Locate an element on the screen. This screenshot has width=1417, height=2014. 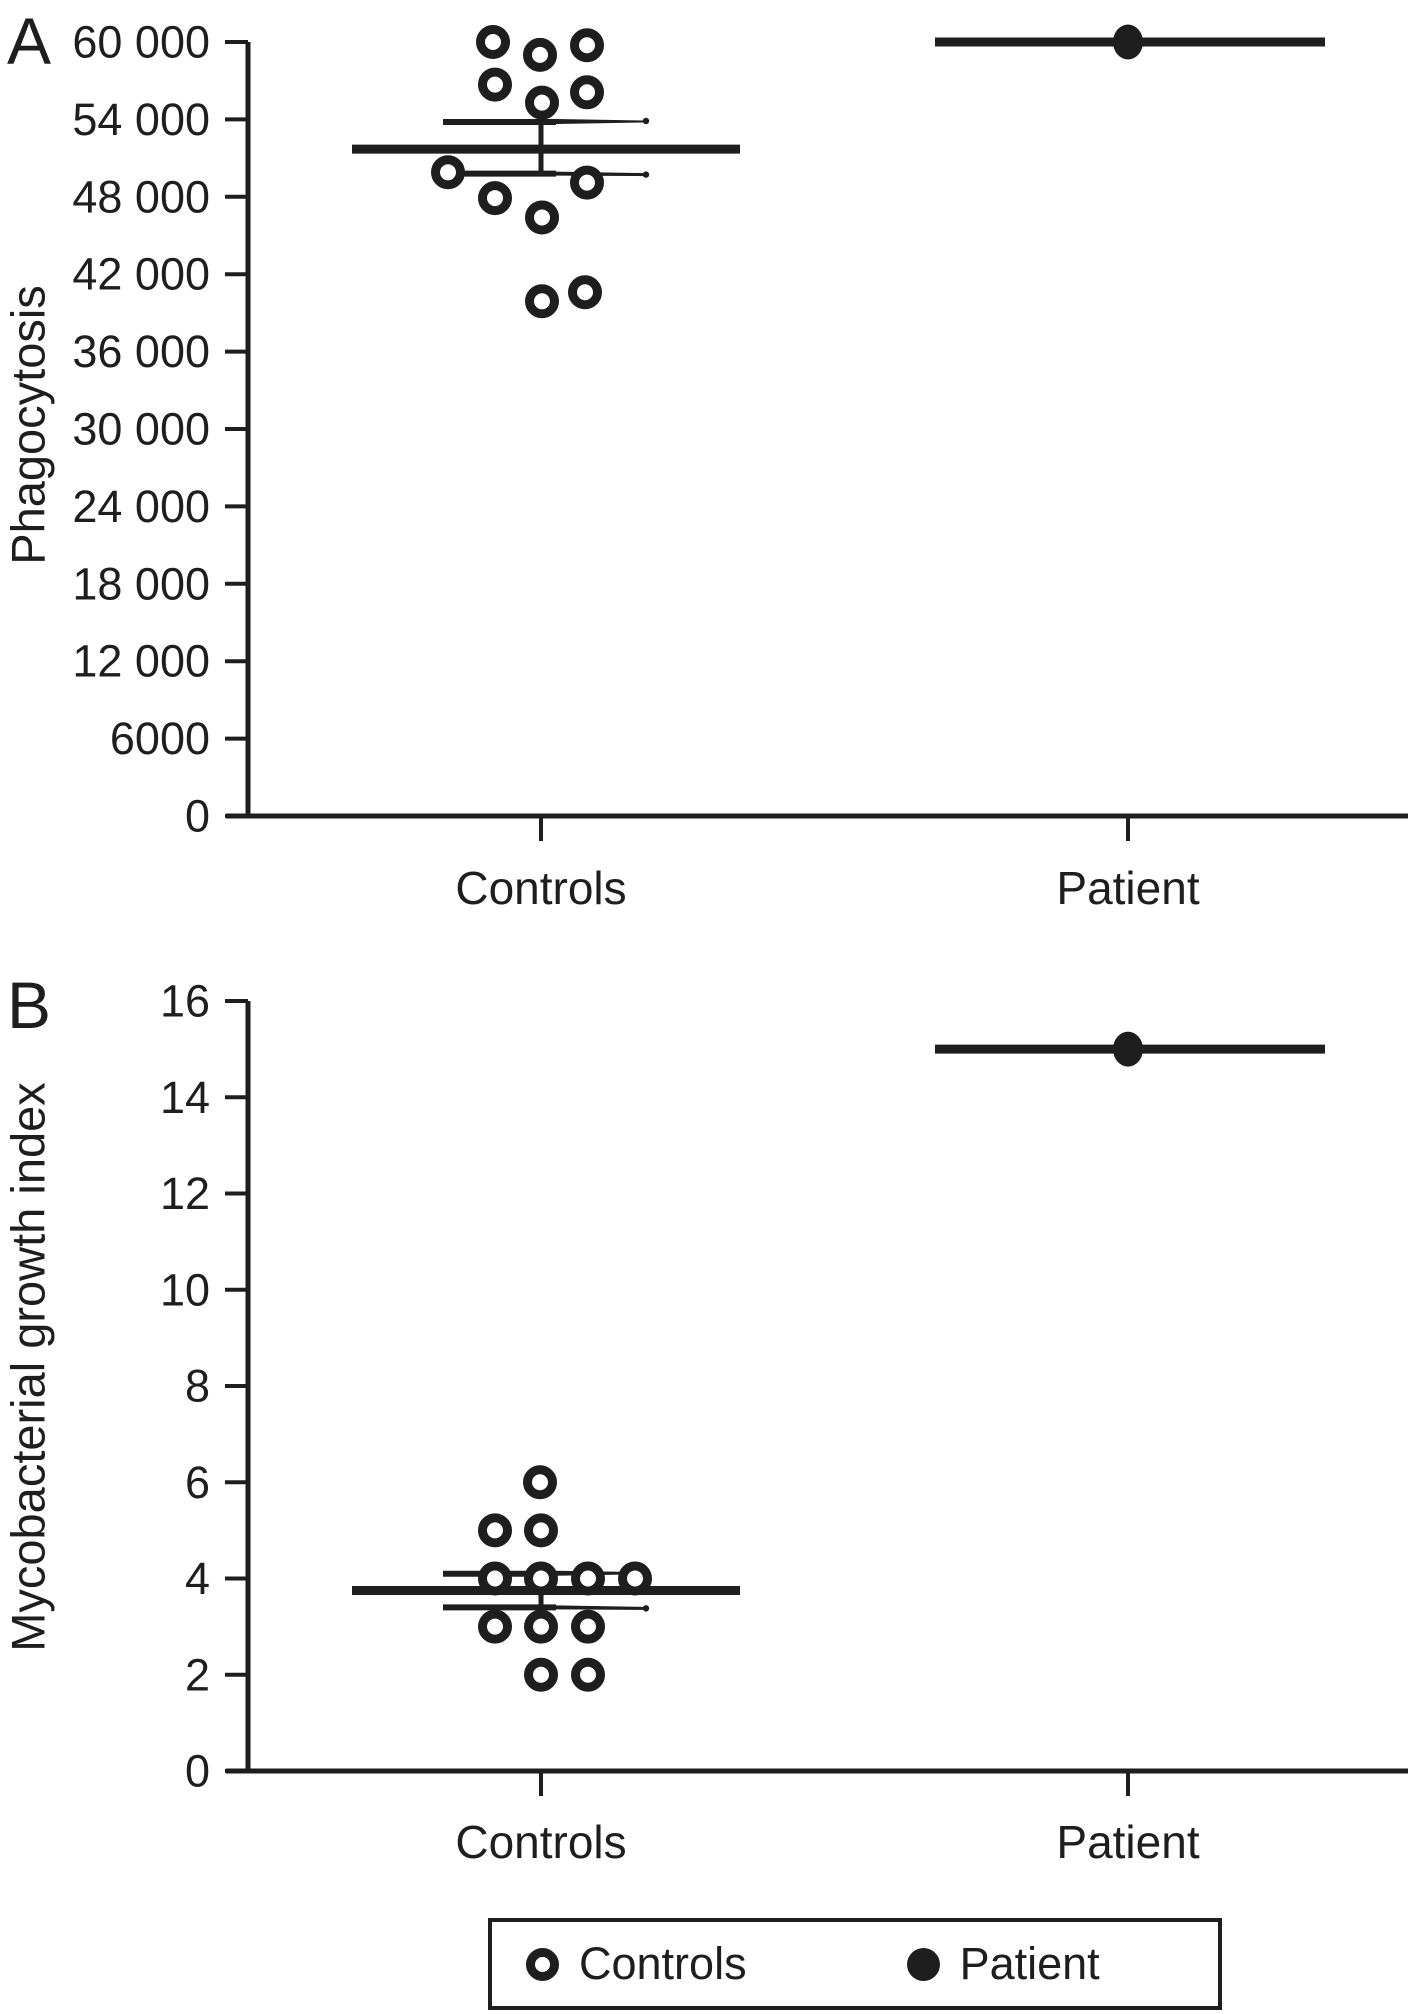
y-tick-label-b: 14 is located at coordinates (185, 1097).